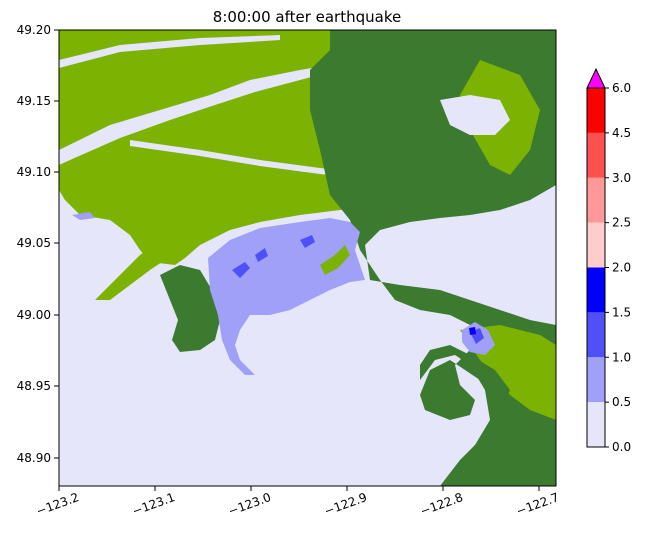 Image resolution: width=646 pixels, height=536 pixels. I want to click on y-tick-label: 48.95, so click(34, 386).